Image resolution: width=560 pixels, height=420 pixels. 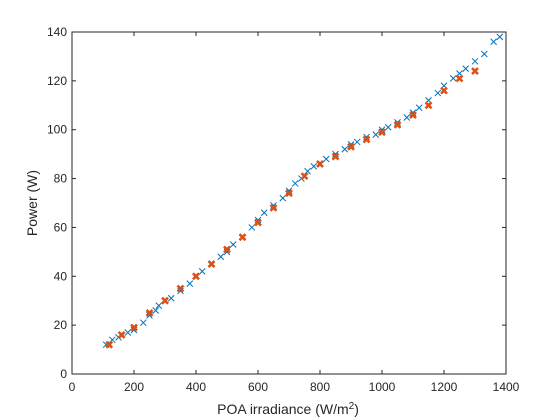 What do you see at coordinates (506, 387) in the screenshot?
I see `x-tick-label: 1400` at bounding box center [506, 387].